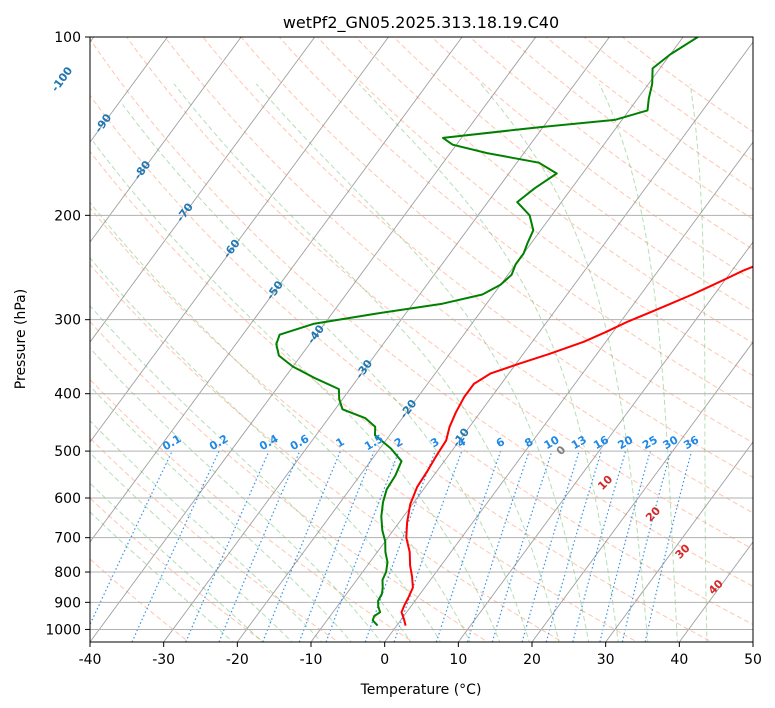  I want to click on x-tick-label: 20, so click(532, 660).